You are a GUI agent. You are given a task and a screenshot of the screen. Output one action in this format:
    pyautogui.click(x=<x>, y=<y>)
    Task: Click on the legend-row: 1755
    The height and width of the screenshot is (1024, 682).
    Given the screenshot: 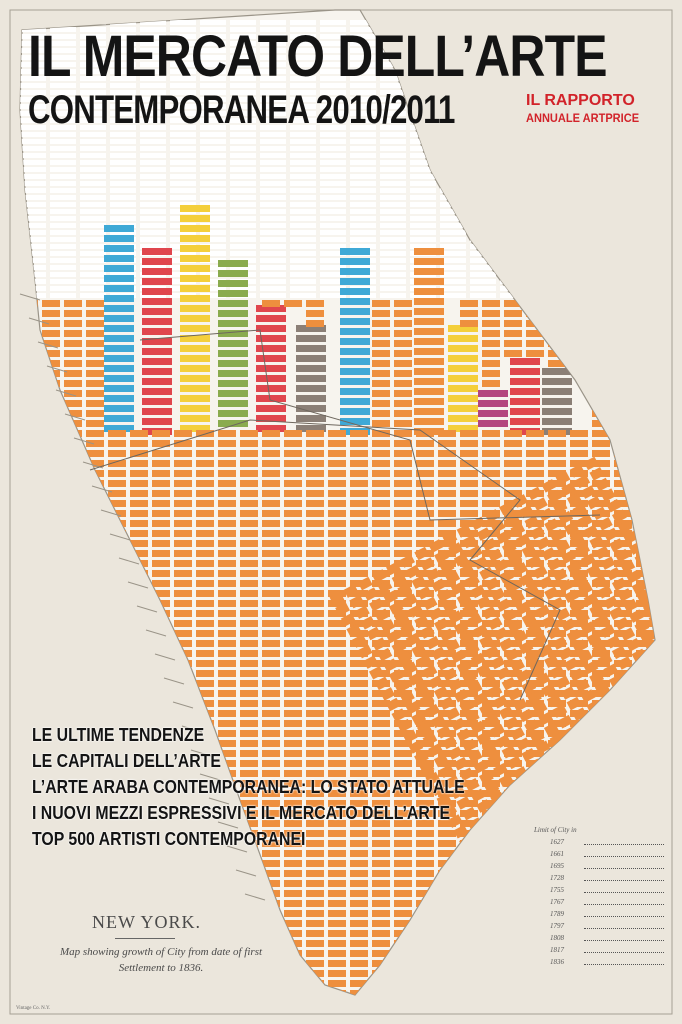 What is the action you would take?
    pyautogui.click(x=605, y=892)
    